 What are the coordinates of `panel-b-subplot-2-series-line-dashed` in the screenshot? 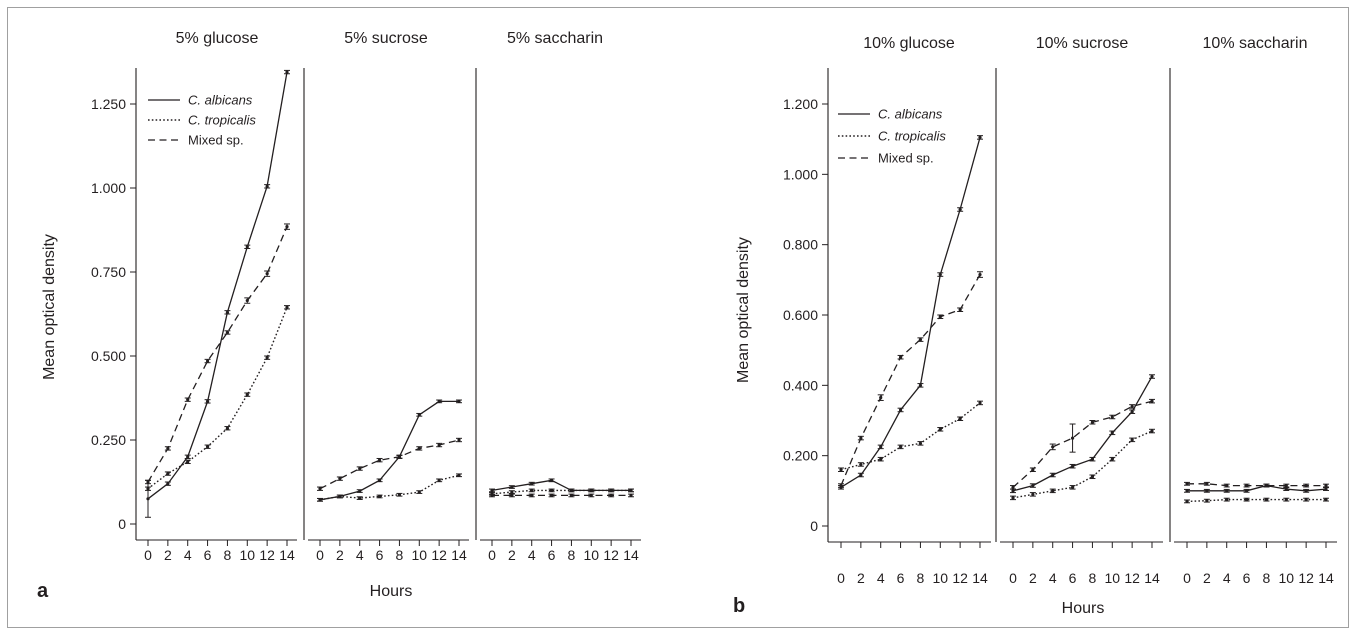 It's located at (1082, 444).